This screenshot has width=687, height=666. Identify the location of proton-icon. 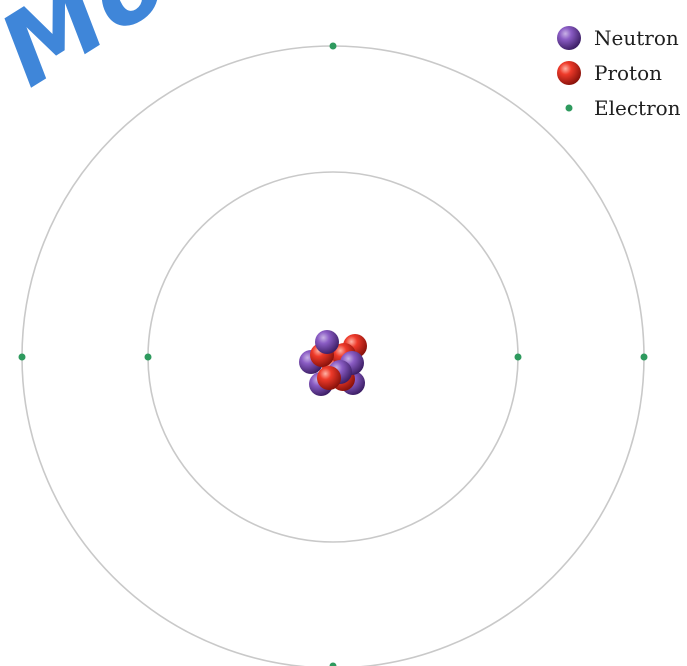
(569, 73).